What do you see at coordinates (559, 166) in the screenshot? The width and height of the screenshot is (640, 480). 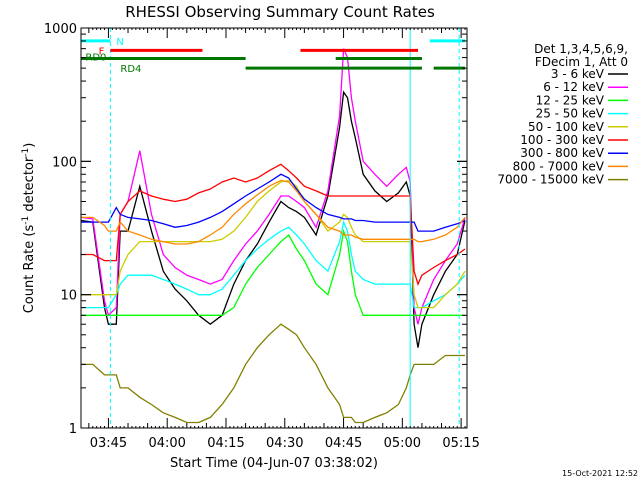 I see `legend-label-8: 800 - 7000 keV` at bounding box center [559, 166].